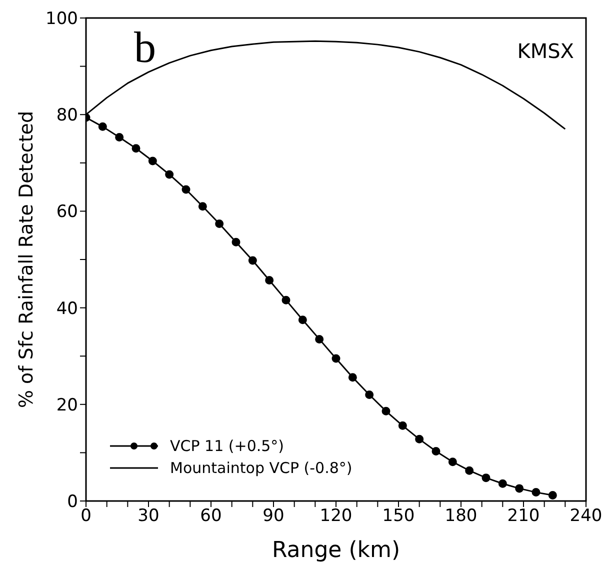 Image resolution: width=606 pixels, height=583 pixels. What do you see at coordinates (586, 516) in the screenshot?
I see `x-tick-label: 240` at bounding box center [586, 516].